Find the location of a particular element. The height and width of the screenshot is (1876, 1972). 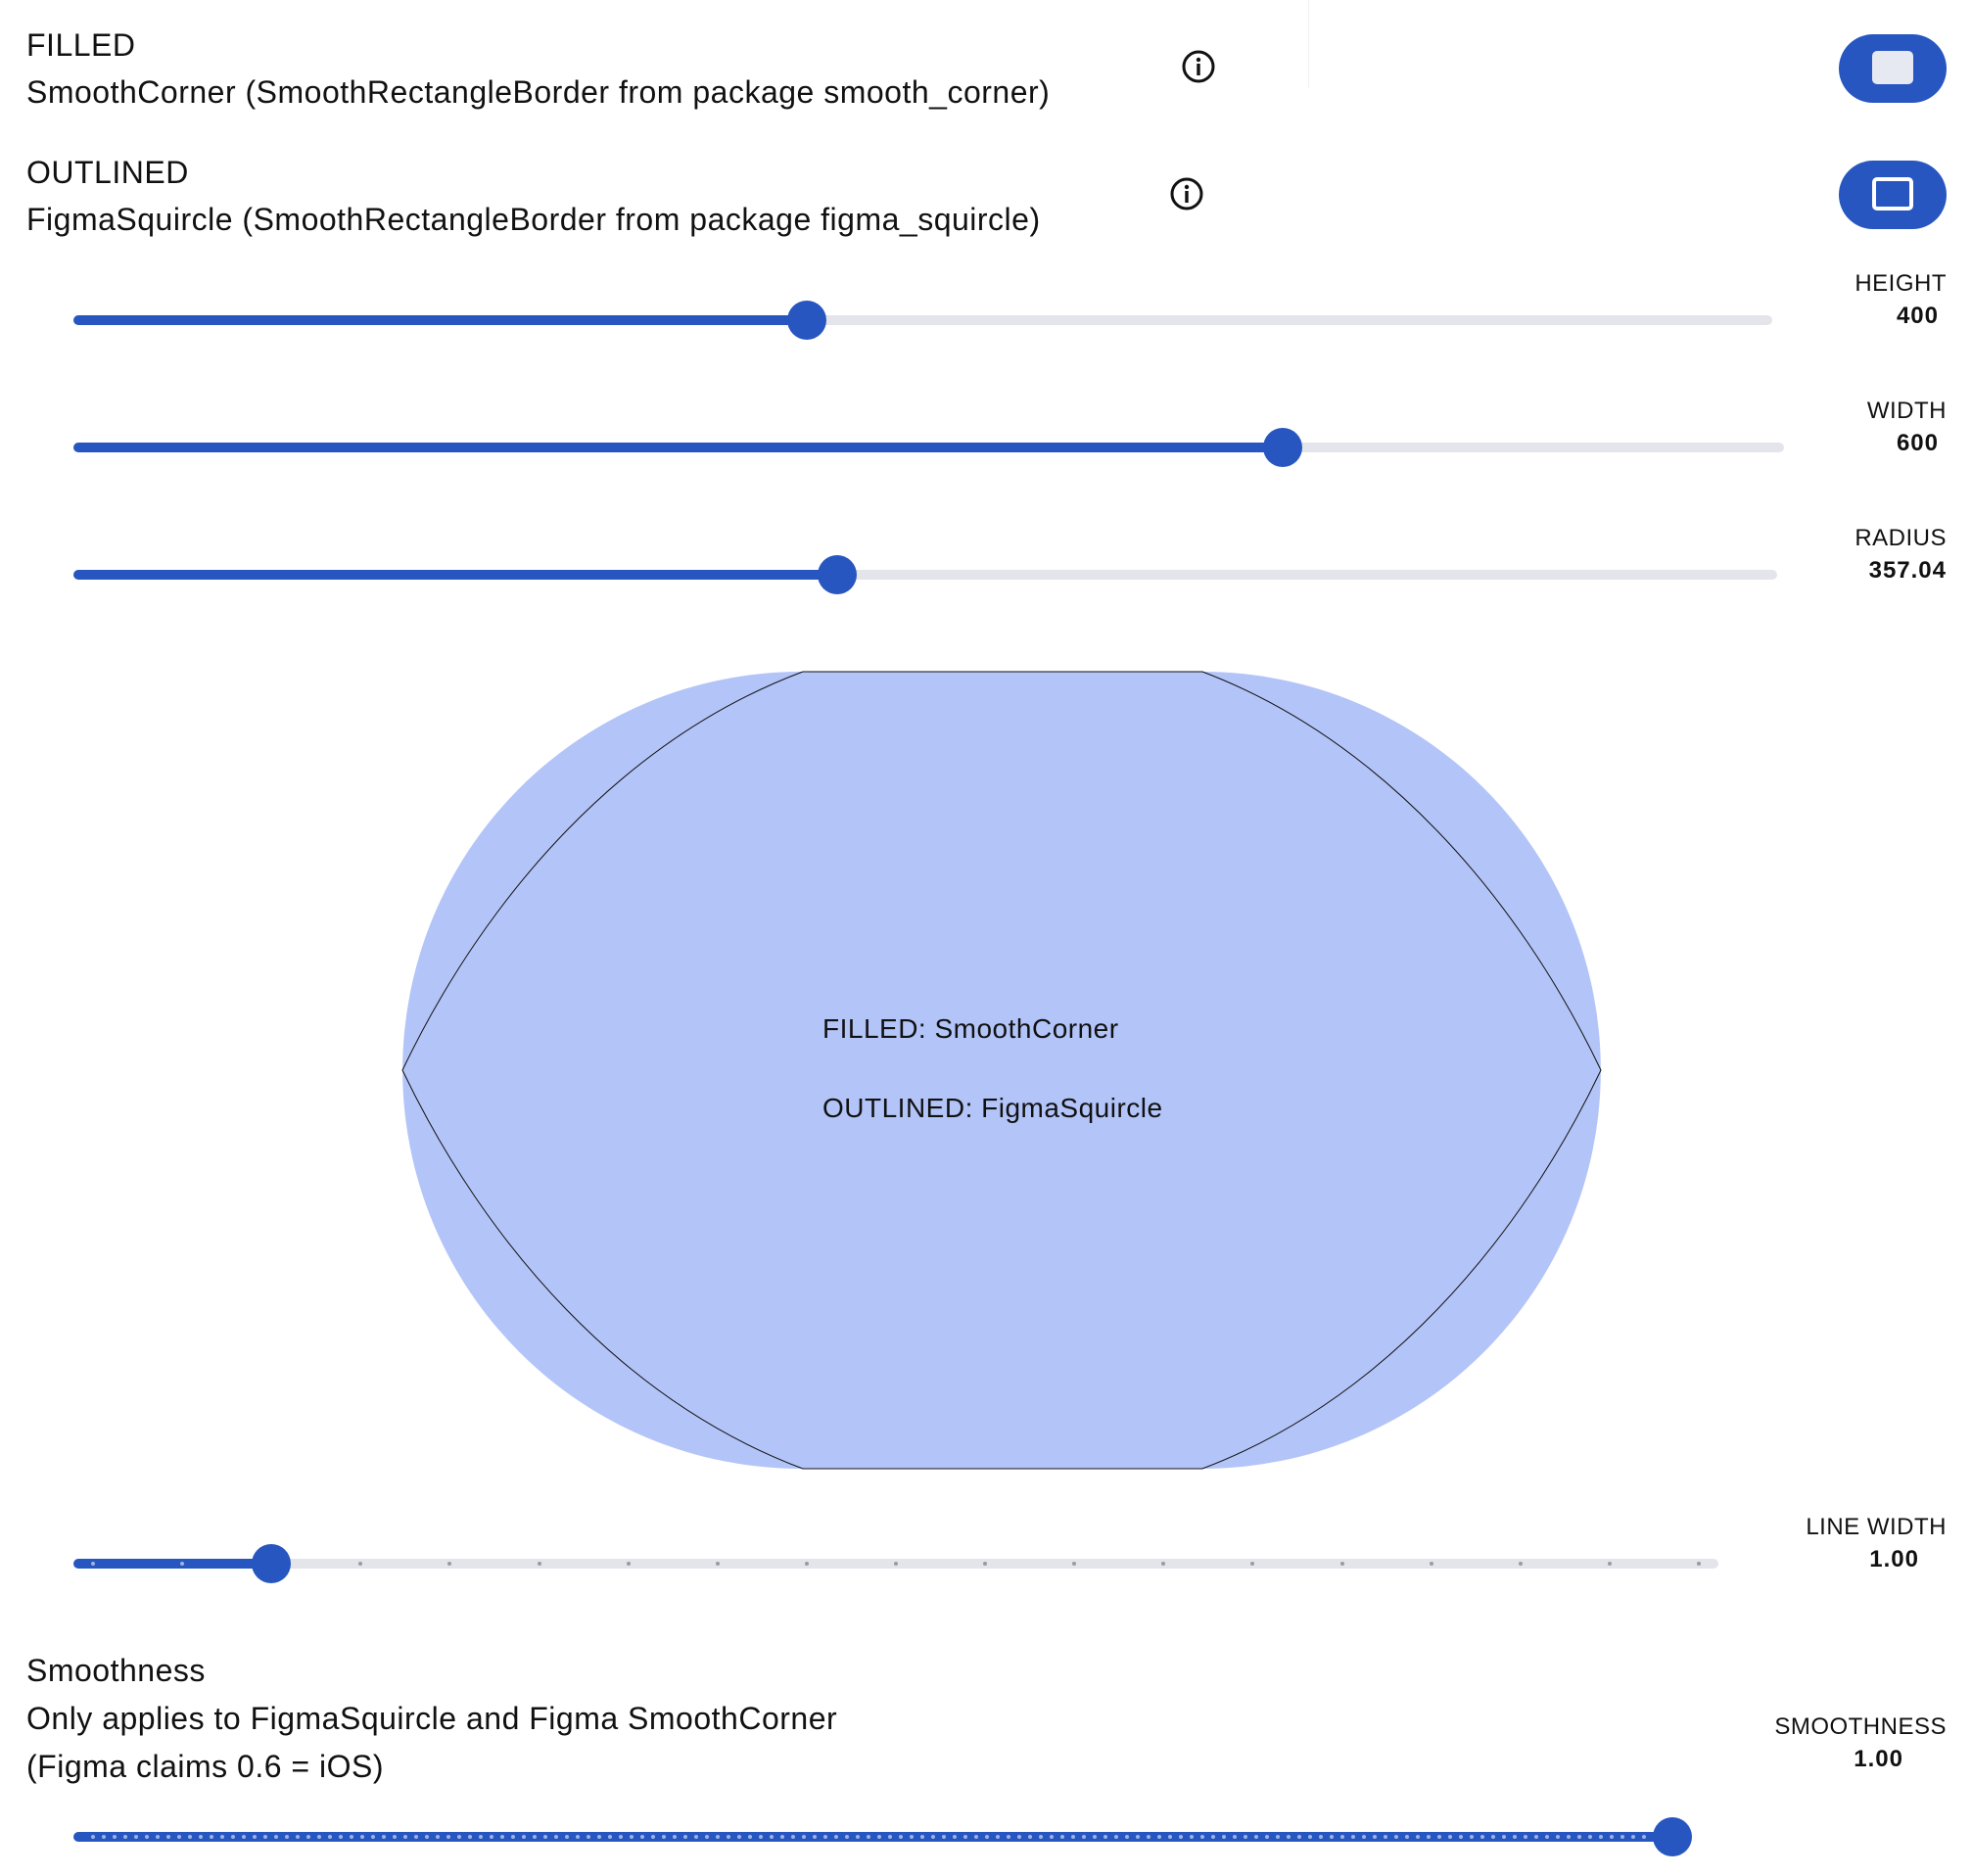

radius-slider is located at coordinates (925, 574).